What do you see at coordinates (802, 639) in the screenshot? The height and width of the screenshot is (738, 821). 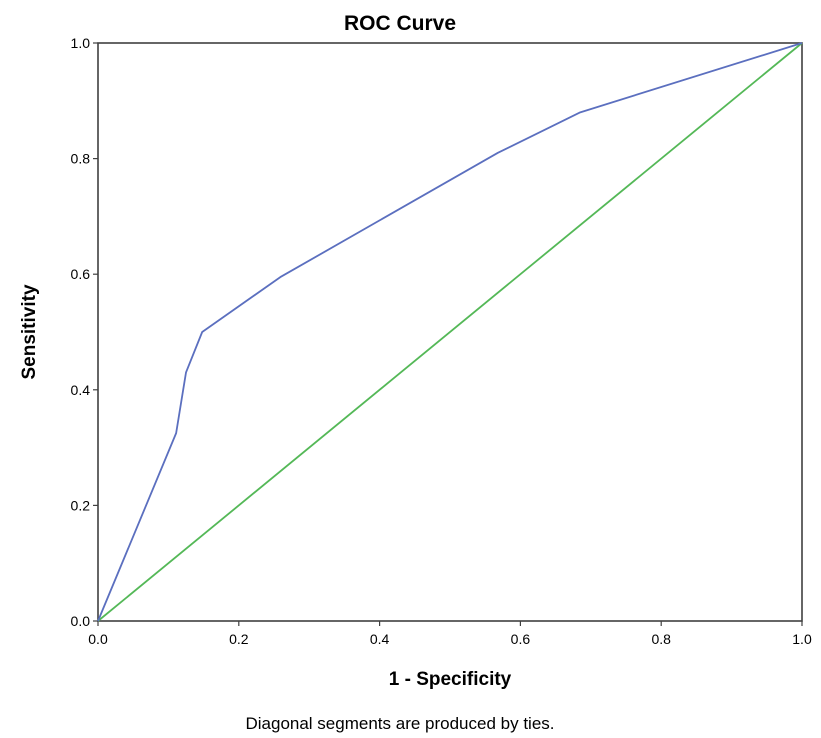 I see `x-tick-label: 1.0` at bounding box center [802, 639].